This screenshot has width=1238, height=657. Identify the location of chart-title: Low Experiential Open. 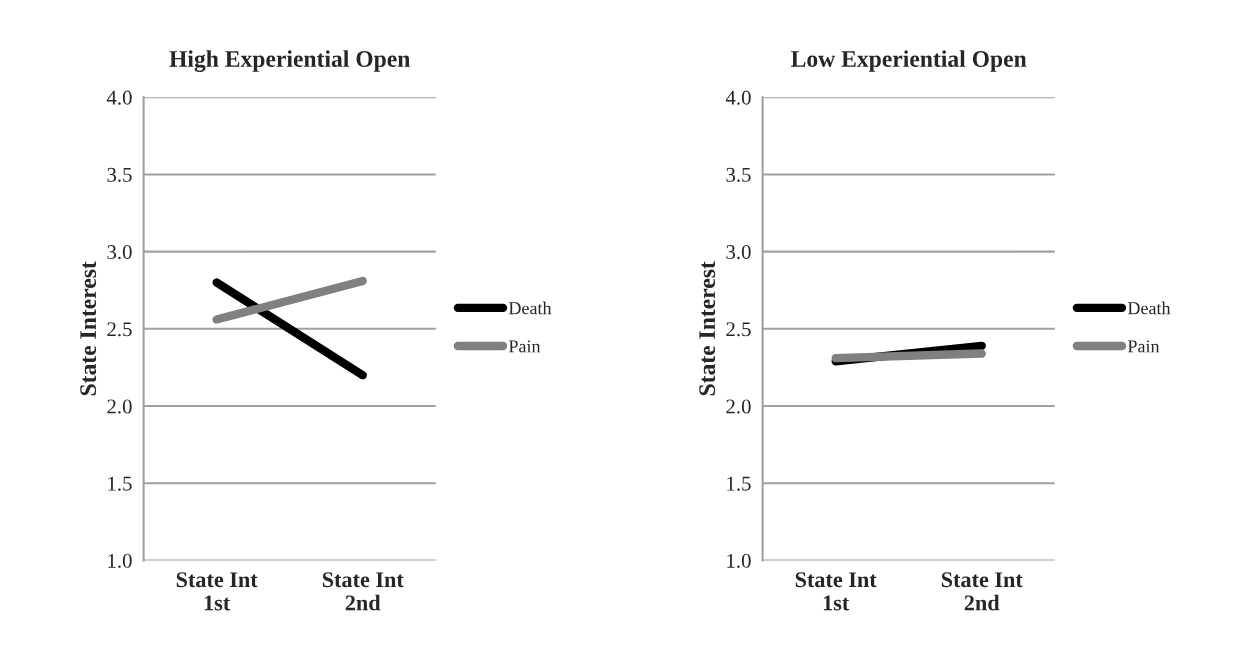
(909, 61).